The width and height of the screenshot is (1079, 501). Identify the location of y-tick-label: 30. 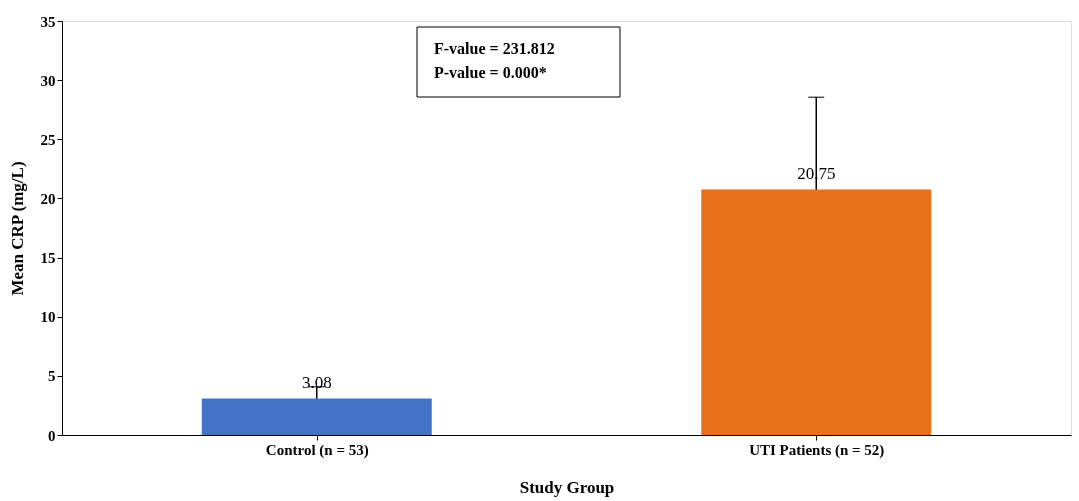
(48, 80).